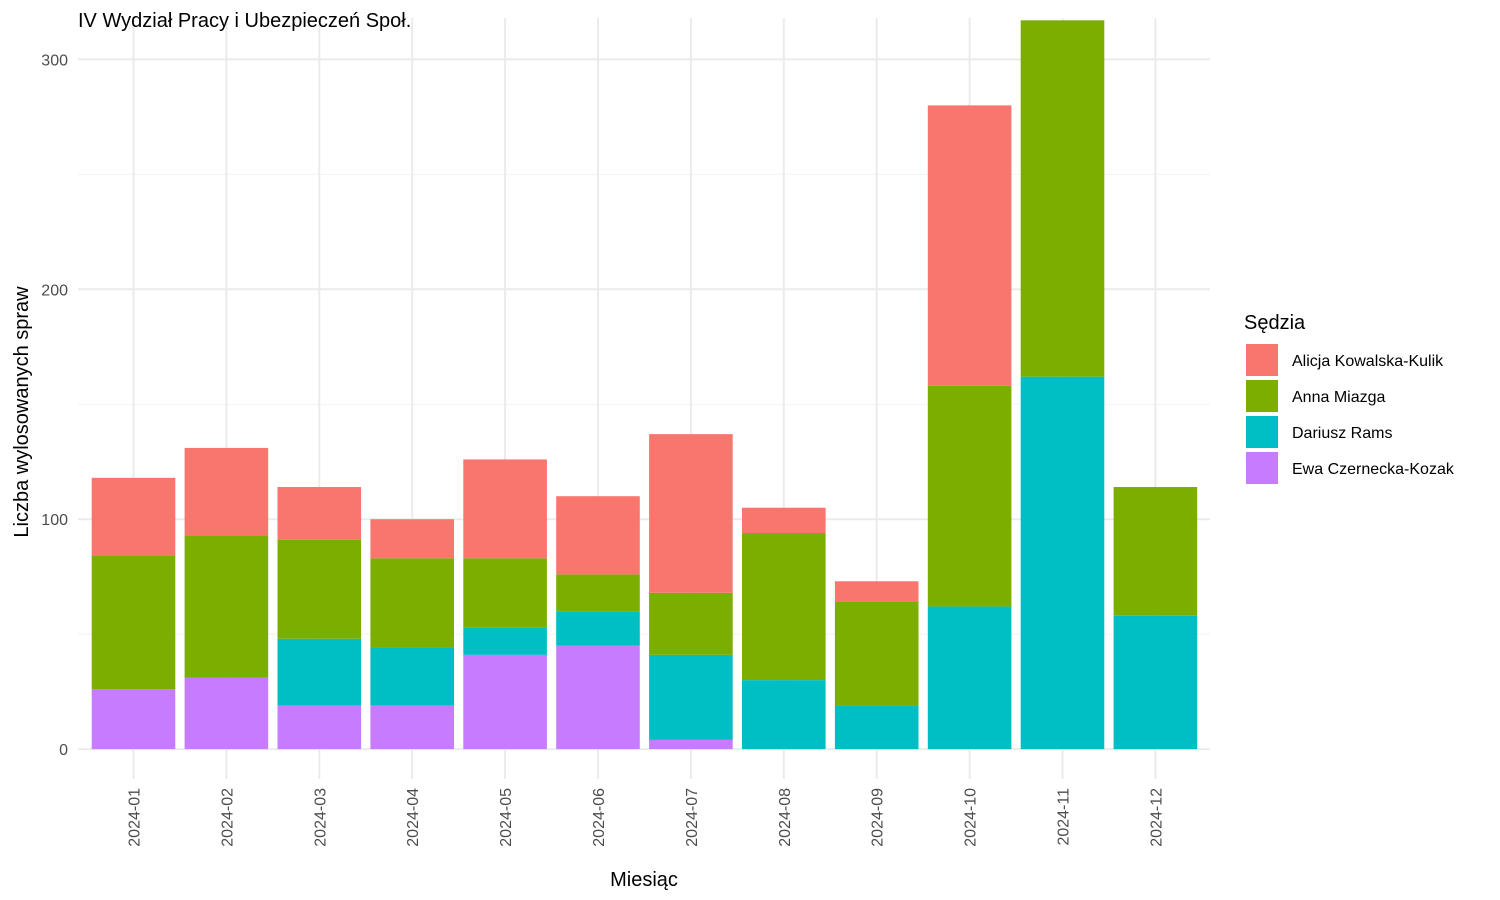 The height and width of the screenshot is (900, 1500). I want to click on x-tick-label: 2024-07, so click(692, 817).